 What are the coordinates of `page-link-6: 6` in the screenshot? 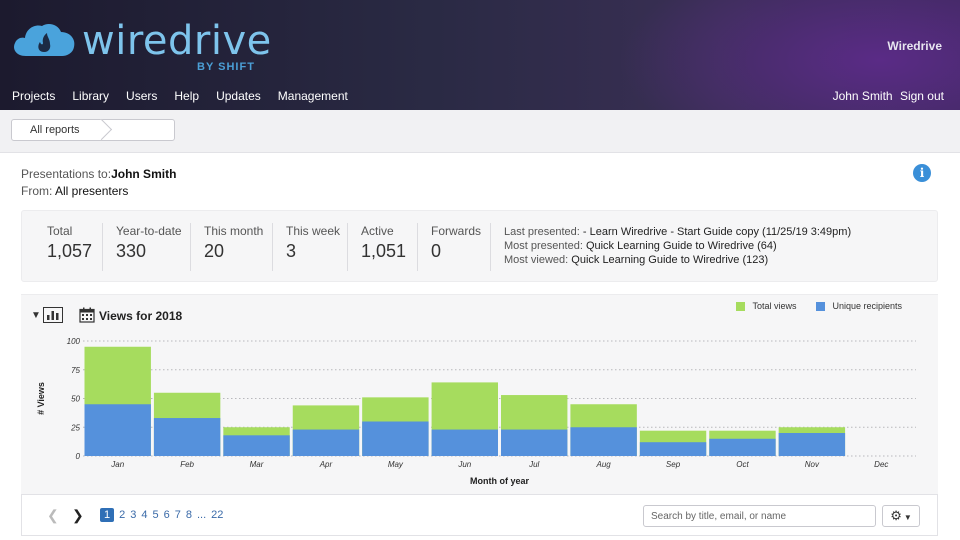 It's located at (166, 515).